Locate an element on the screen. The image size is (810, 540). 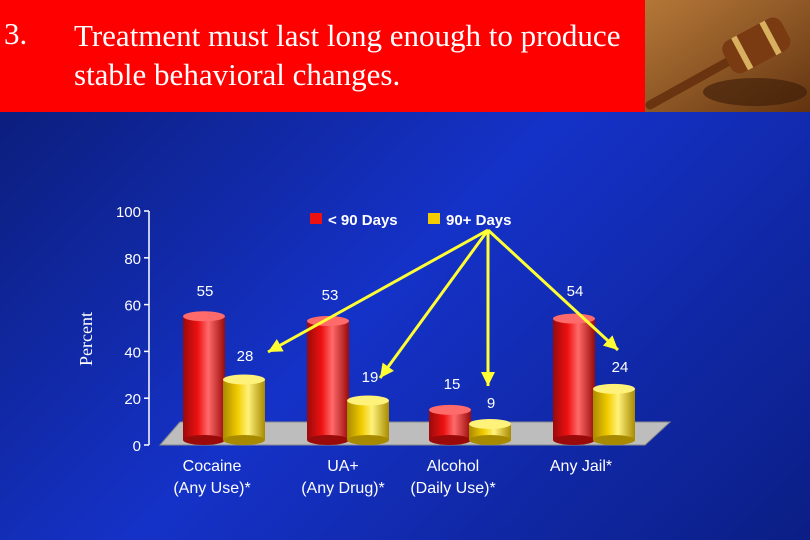
category-label-line1: Any Jail* is located at coordinates (581, 466).